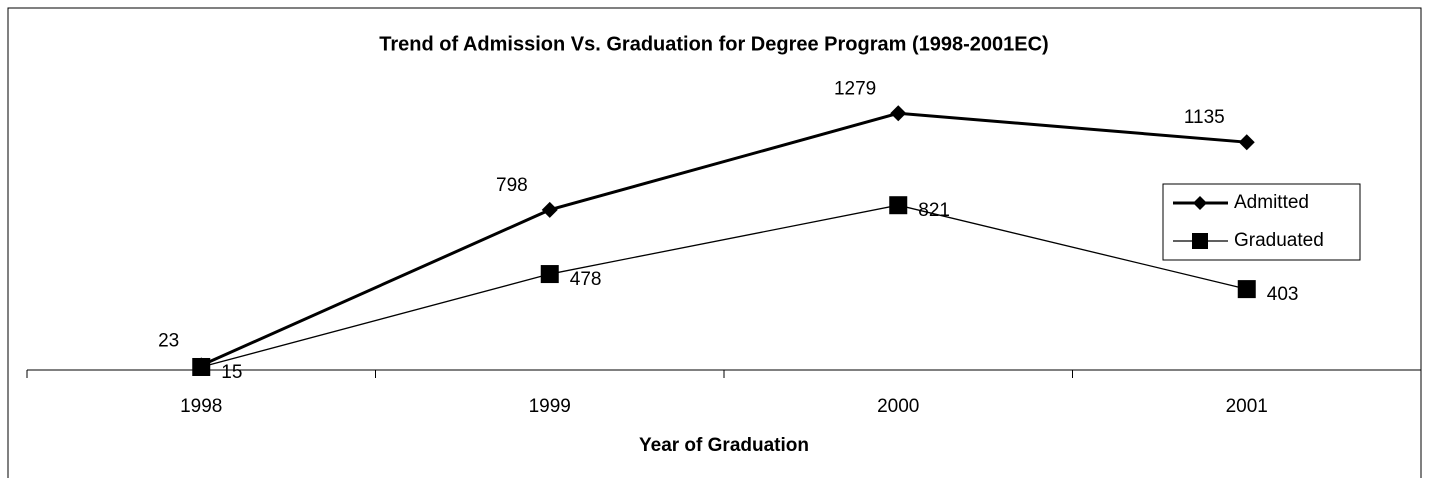  What do you see at coordinates (1204, 117) in the screenshot?
I see `data-label: 1135` at bounding box center [1204, 117].